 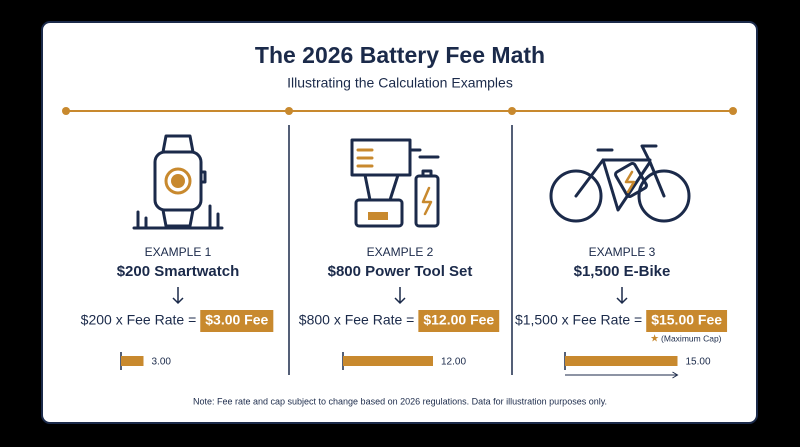 What do you see at coordinates (453, 362) in the screenshot?
I see `bar-label: 12.00` at bounding box center [453, 362].